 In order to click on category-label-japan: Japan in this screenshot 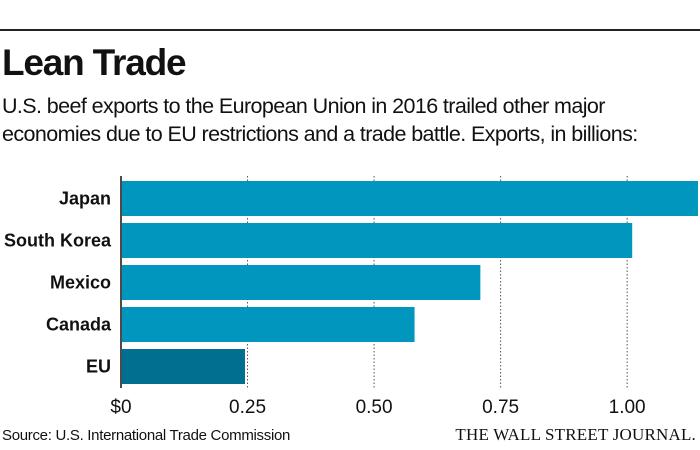, I will do `click(85, 199)`.